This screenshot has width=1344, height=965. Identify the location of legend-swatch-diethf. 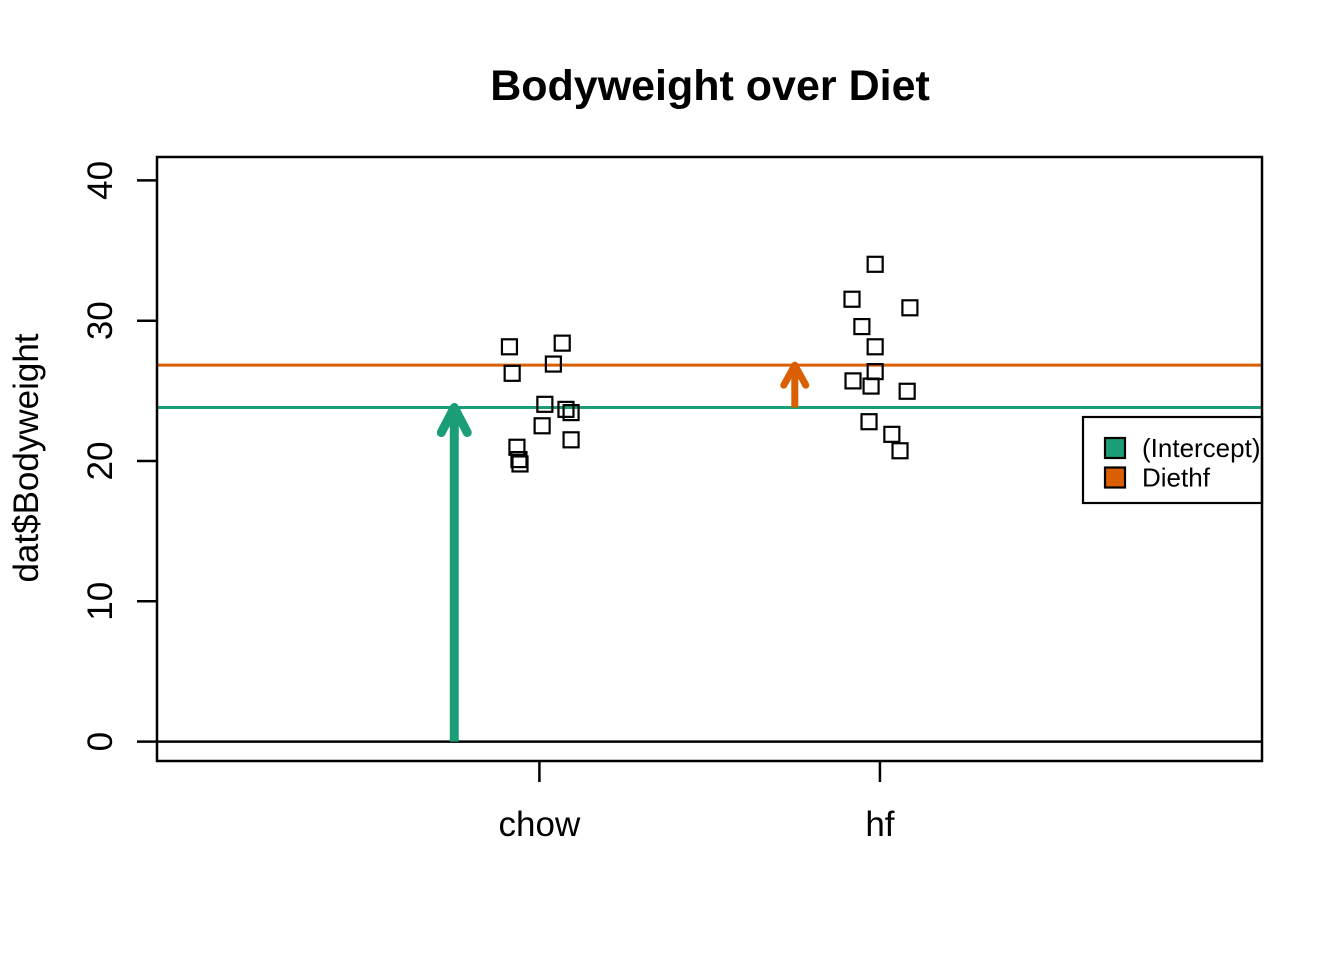
(1115, 477).